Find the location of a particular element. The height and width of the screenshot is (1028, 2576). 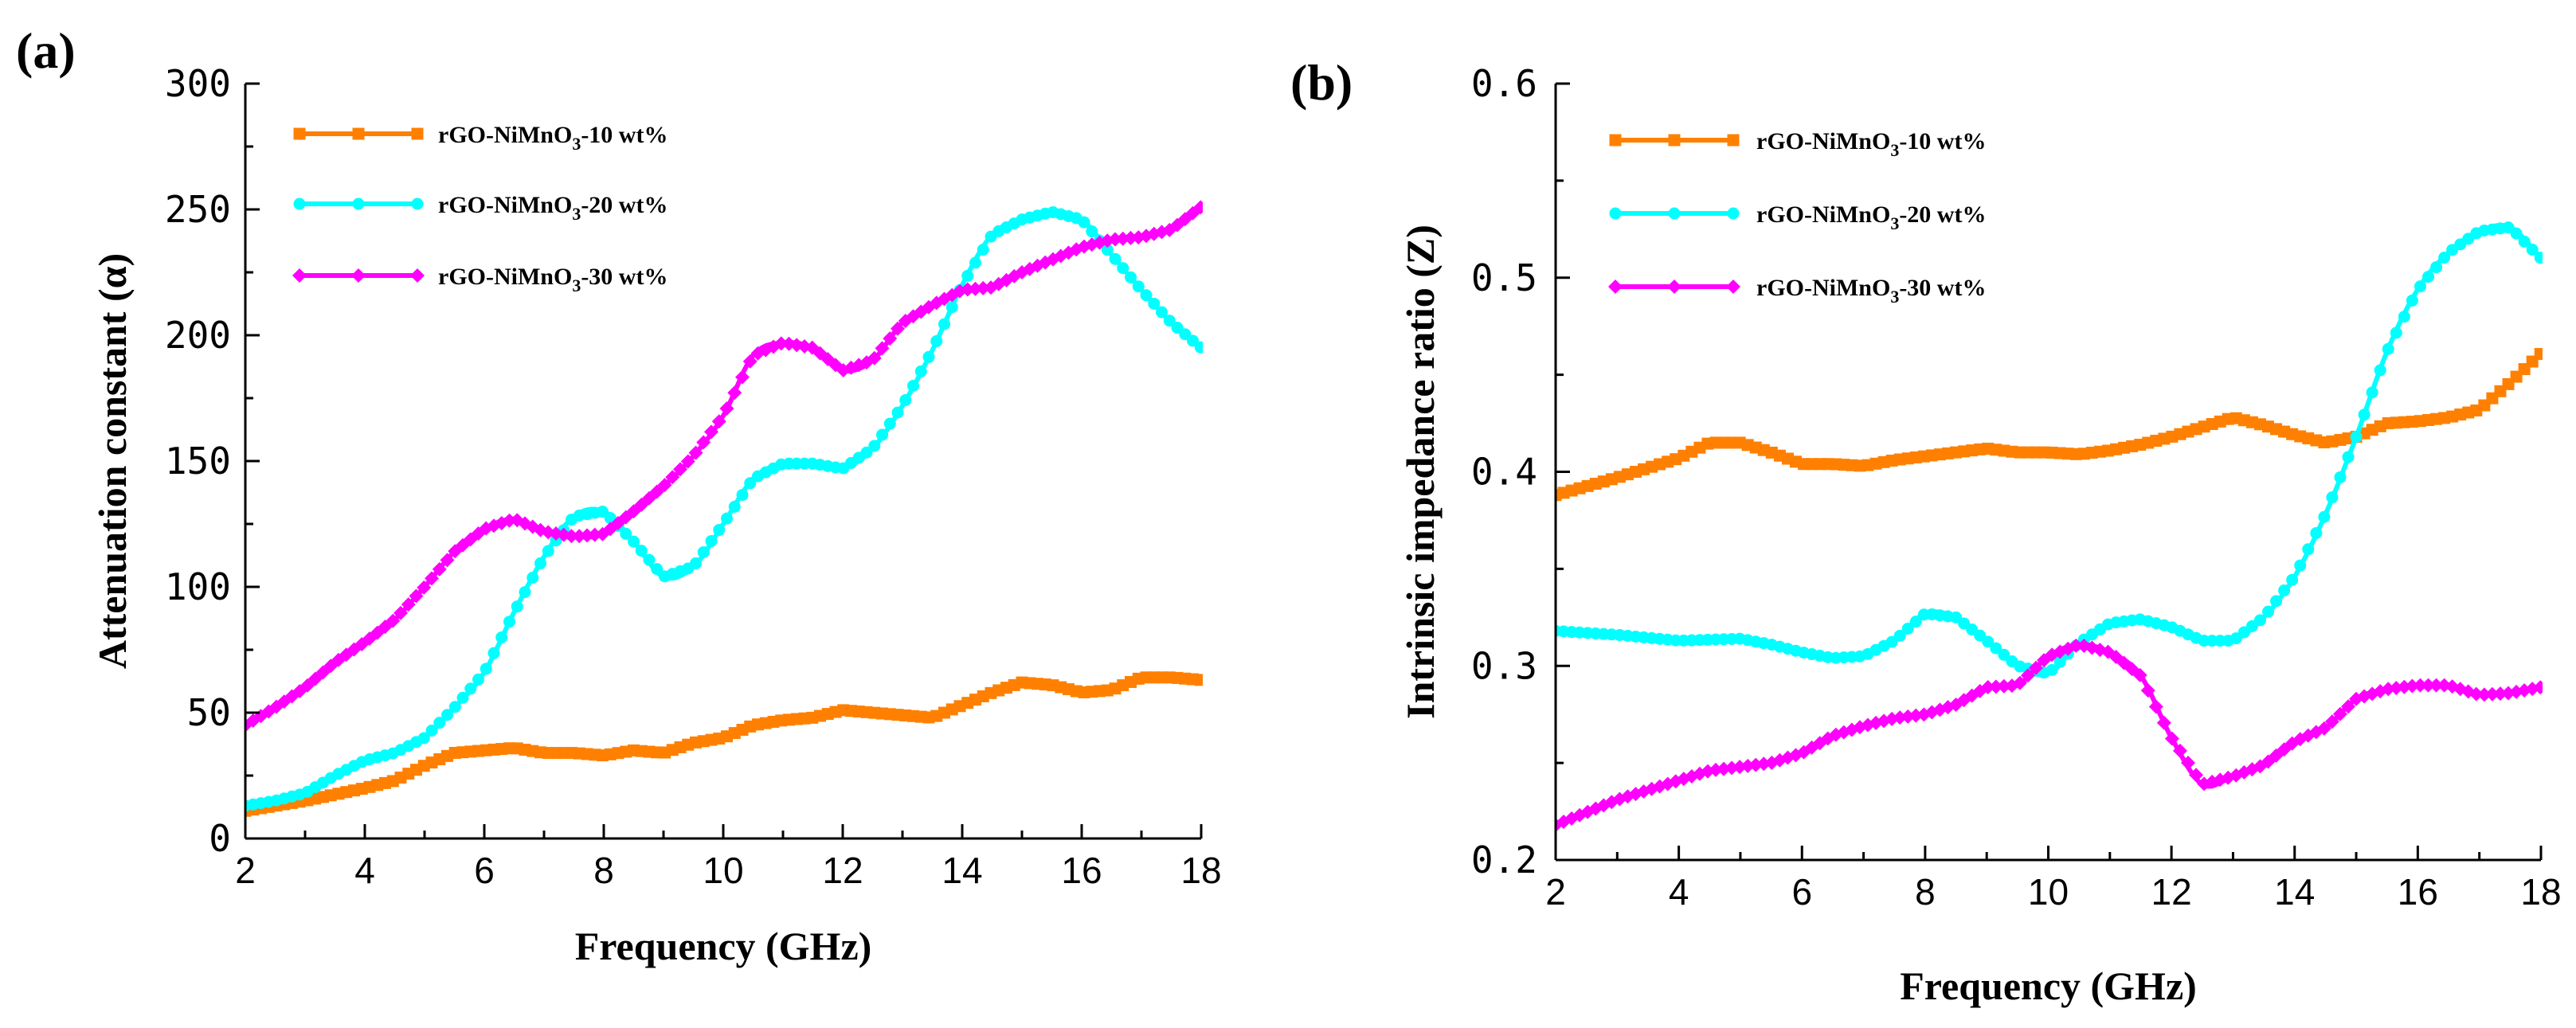

x-tick-label: 14 is located at coordinates (962, 870).